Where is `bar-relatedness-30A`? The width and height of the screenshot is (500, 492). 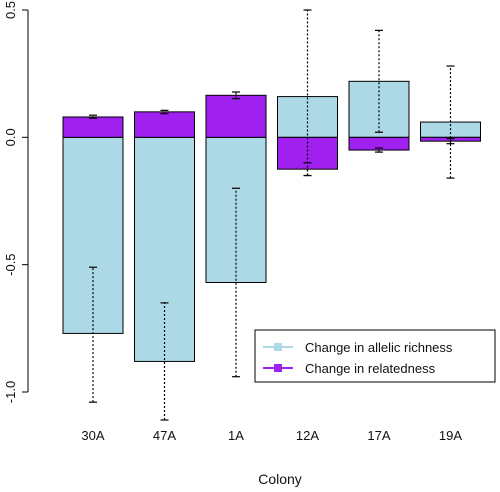 bar-relatedness-30A is located at coordinates (93, 127).